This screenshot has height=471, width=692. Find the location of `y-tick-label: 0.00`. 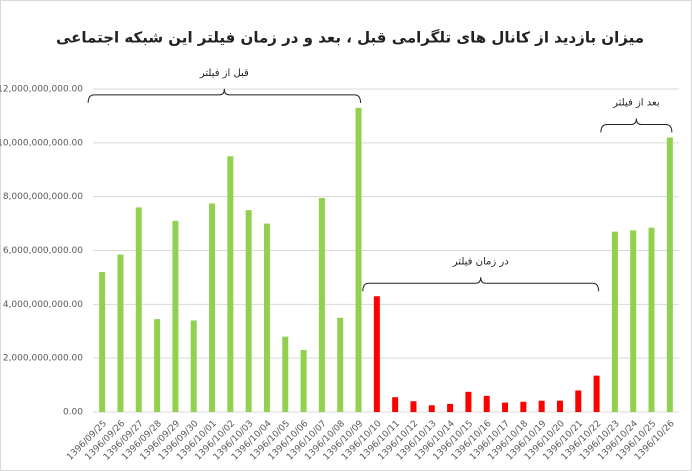

y-tick-label: 0.00 is located at coordinates (73, 413).